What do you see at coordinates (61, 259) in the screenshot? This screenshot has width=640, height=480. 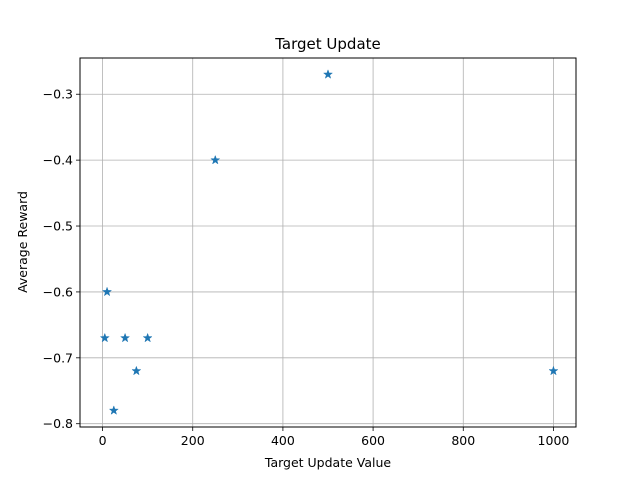 I see `y-axis-ticks: −0.8 −0.7 −0.6 −0.5 −0.4 −0.3` at bounding box center [61, 259].